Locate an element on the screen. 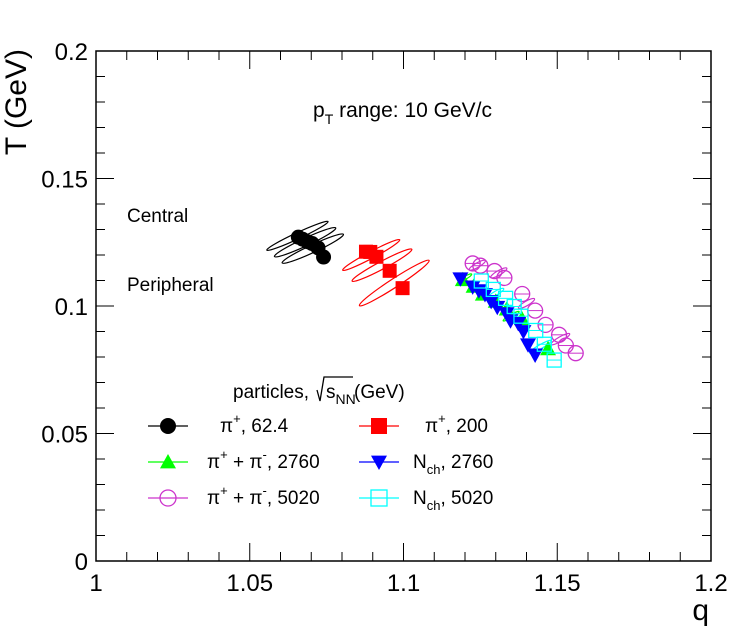 Image resolution: width=747 pixels, height=637 pixels. legend-entry: π+, 200 is located at coordinates (423, 424).